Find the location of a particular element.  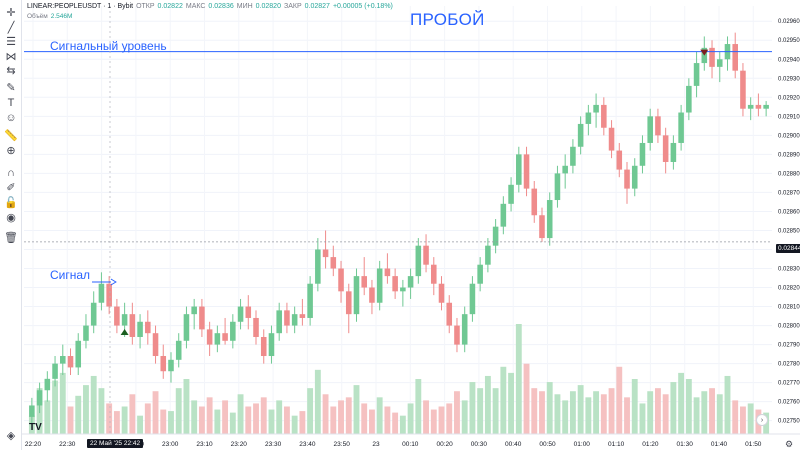

emoji-icon: ☺ is located at coordinates (11, 117).